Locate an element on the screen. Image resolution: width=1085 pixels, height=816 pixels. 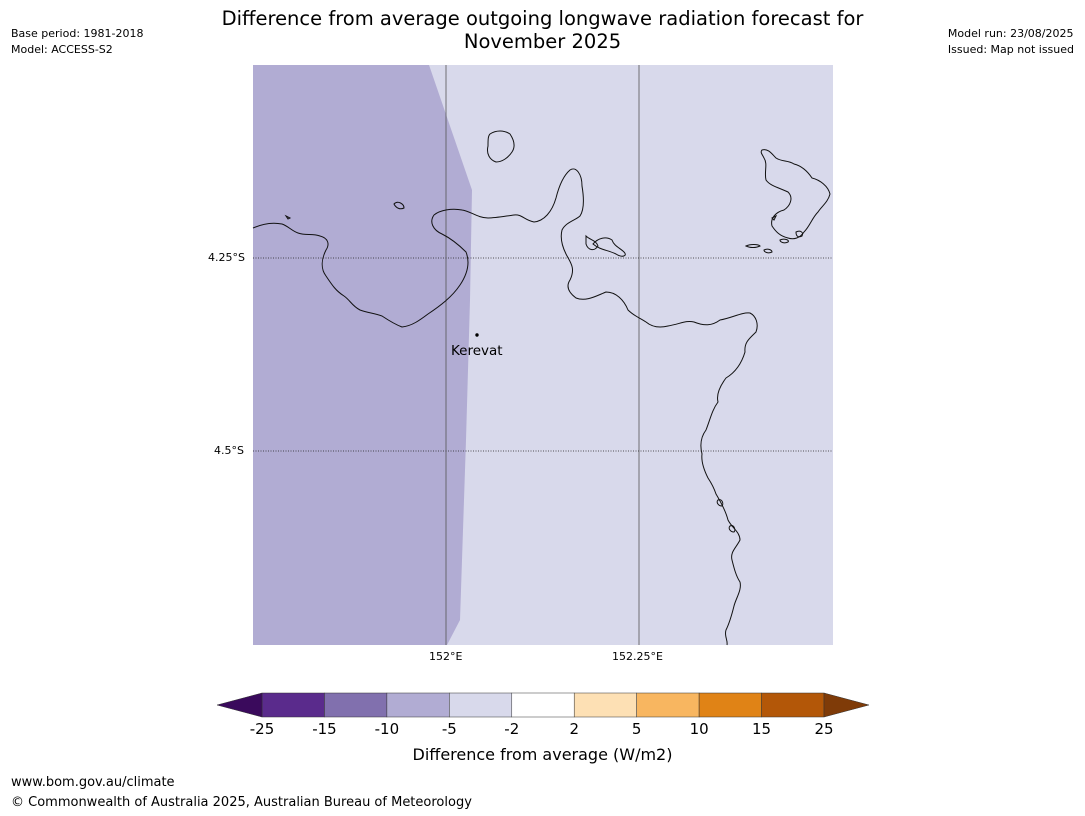
issued-text: Issued: Map not issued is located at coordinates (1010, 49).